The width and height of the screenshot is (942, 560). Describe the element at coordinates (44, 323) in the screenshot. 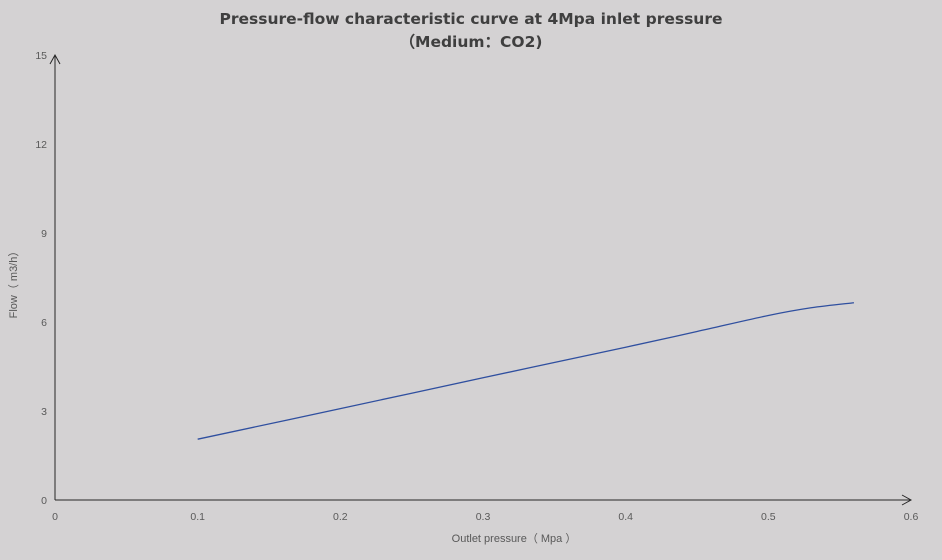

I see `y-tick-label: 6` at that location.